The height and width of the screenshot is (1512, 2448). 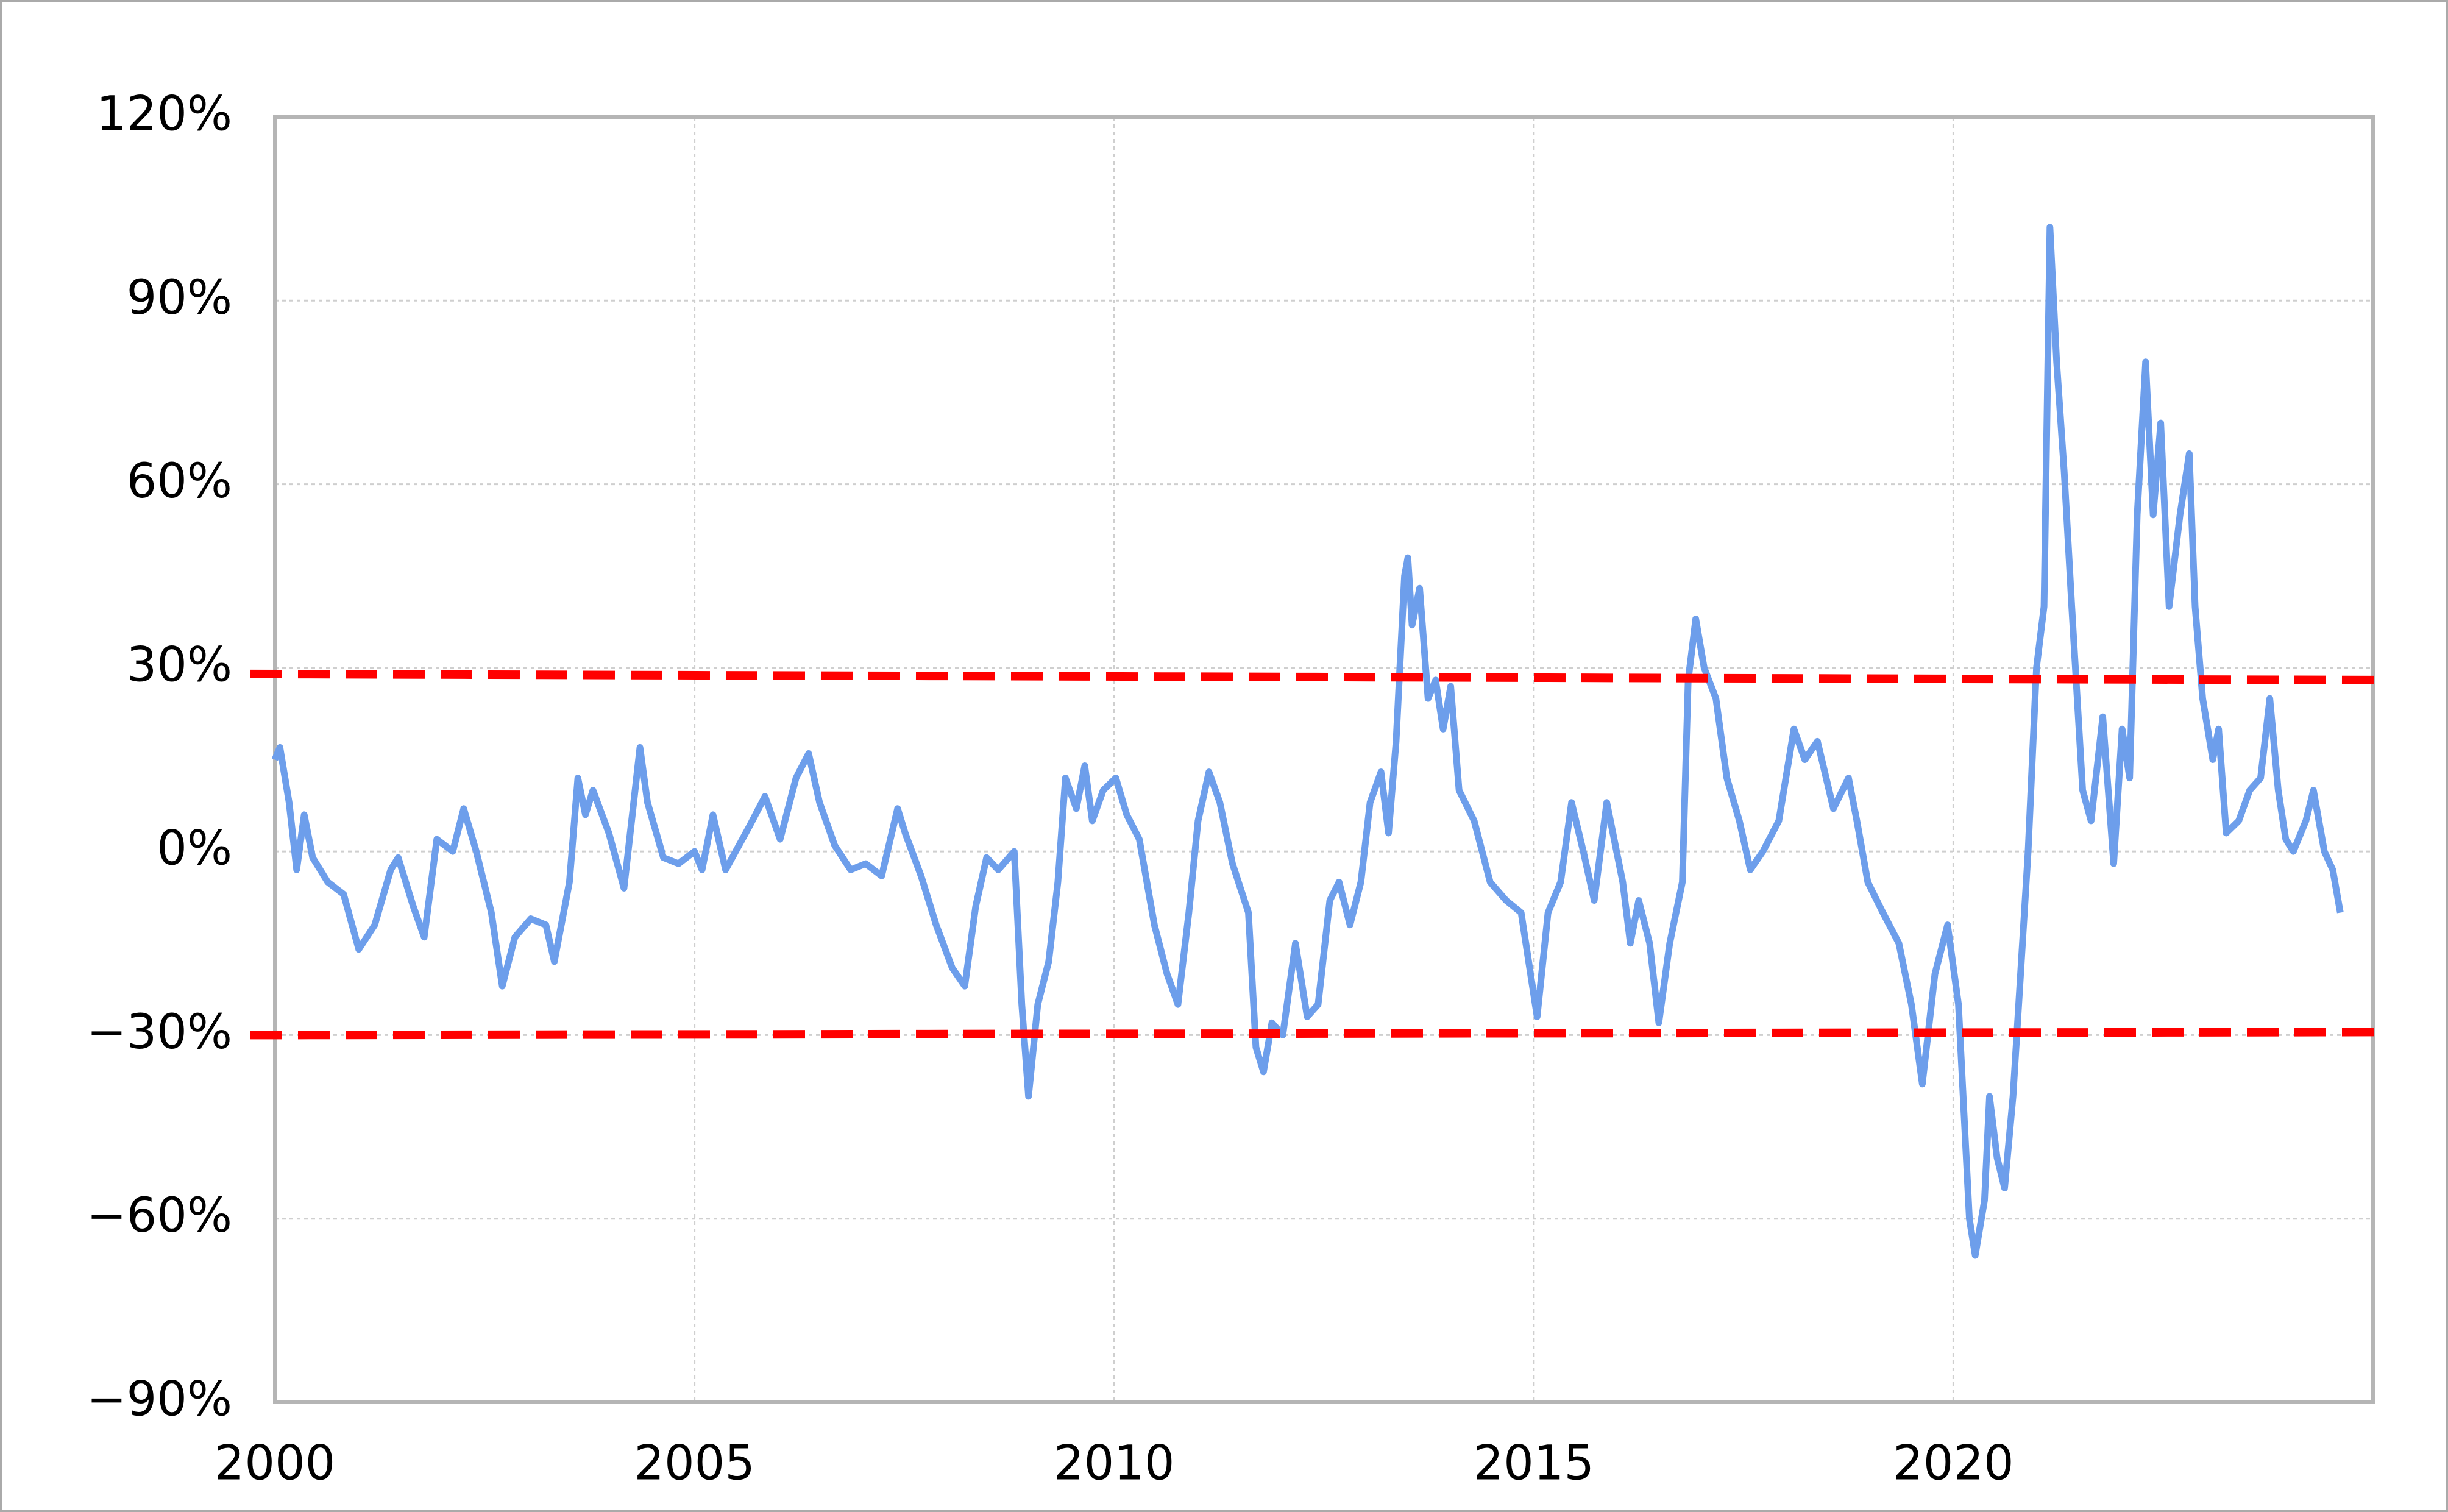 I want to click on y-tick-label: 90%, so click(x=179, y=298).